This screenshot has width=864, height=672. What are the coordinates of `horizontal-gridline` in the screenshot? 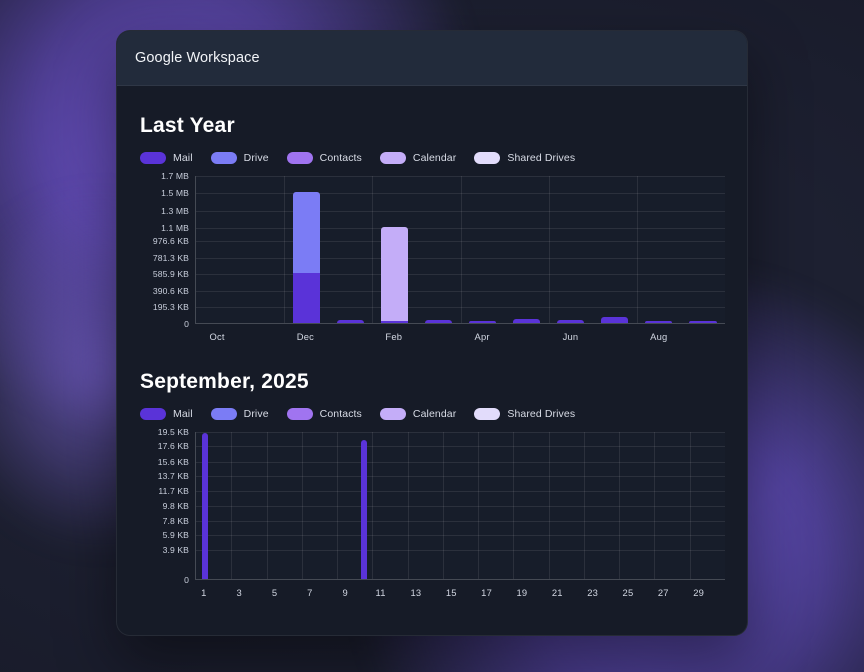 It's located at (460, 258).